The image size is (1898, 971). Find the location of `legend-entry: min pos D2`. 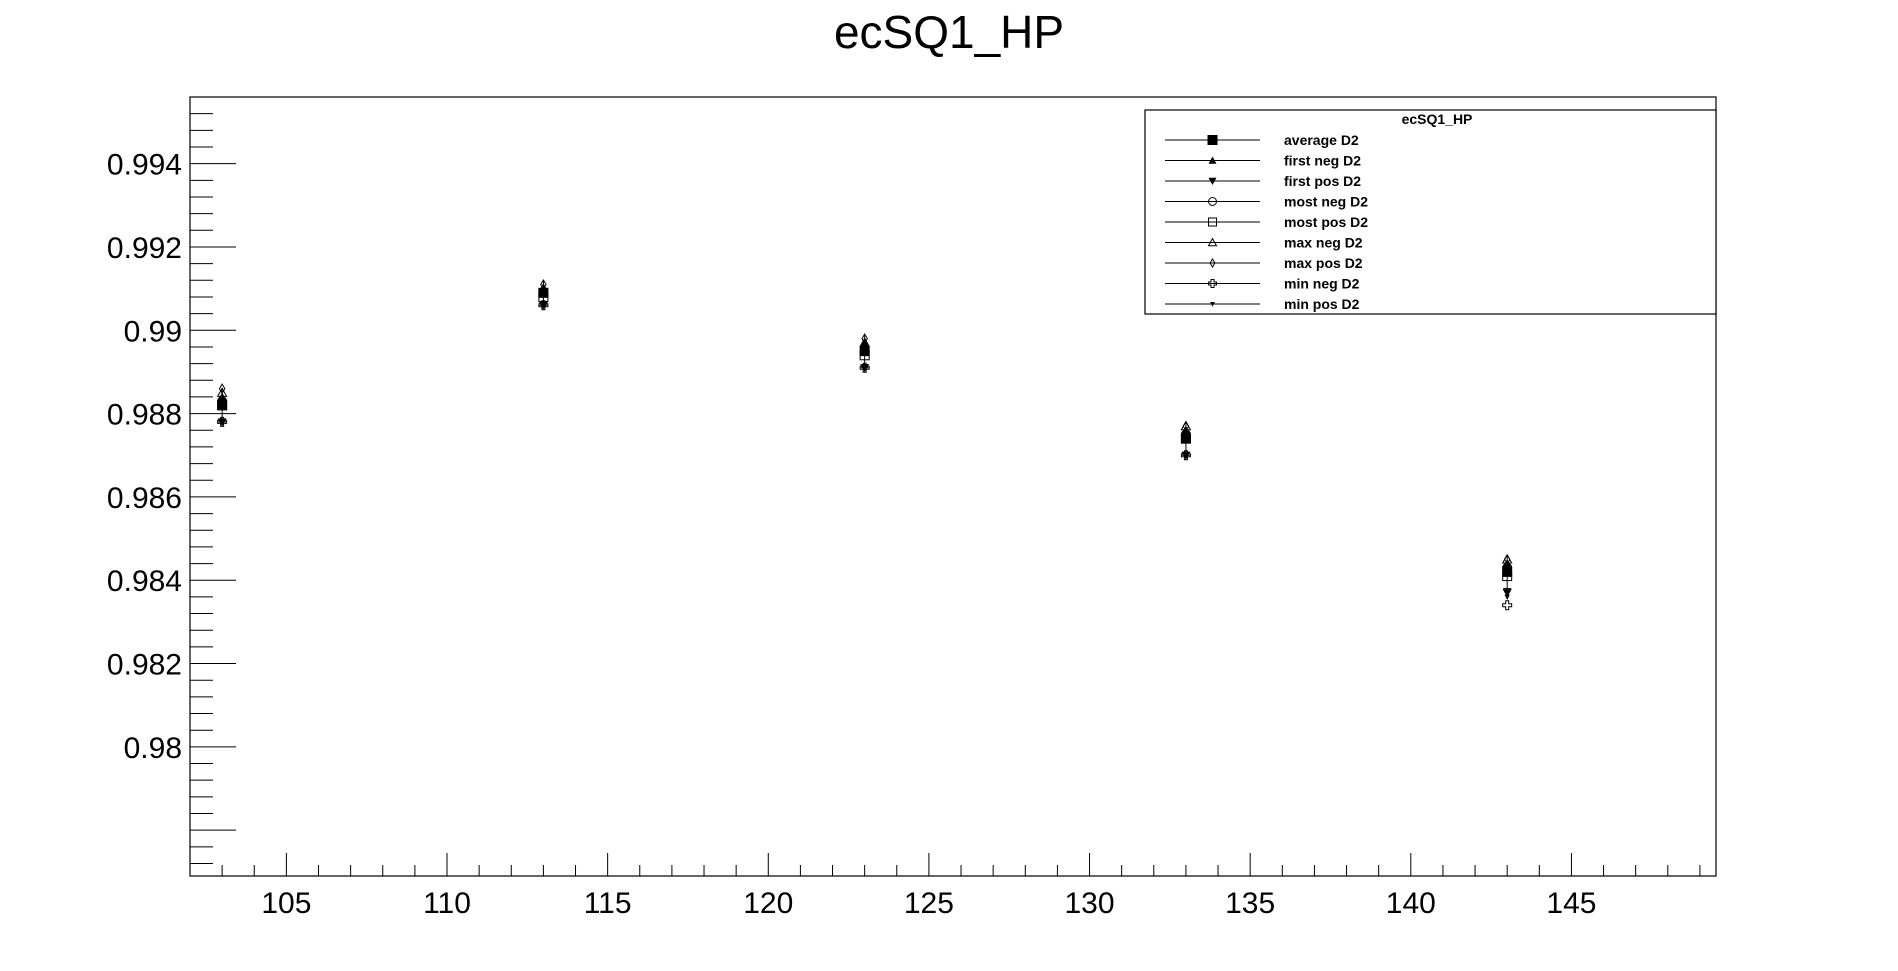

legend-entry: min pos D2 is located at coordinates (1262, 304).